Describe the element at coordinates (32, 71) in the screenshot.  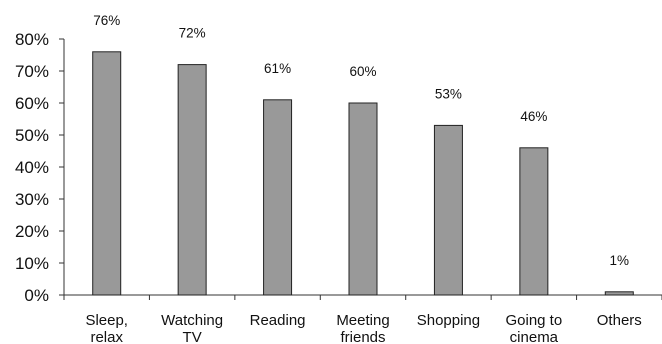
I see `y-tick-label: 70%` at that location.